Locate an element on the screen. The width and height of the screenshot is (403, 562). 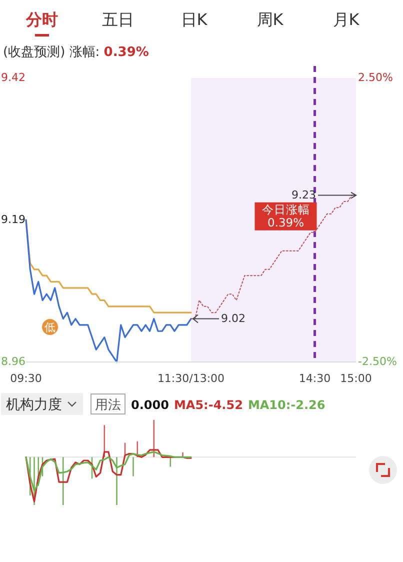
x-tick-label: 14:30 is located at coordinates (314, 378).